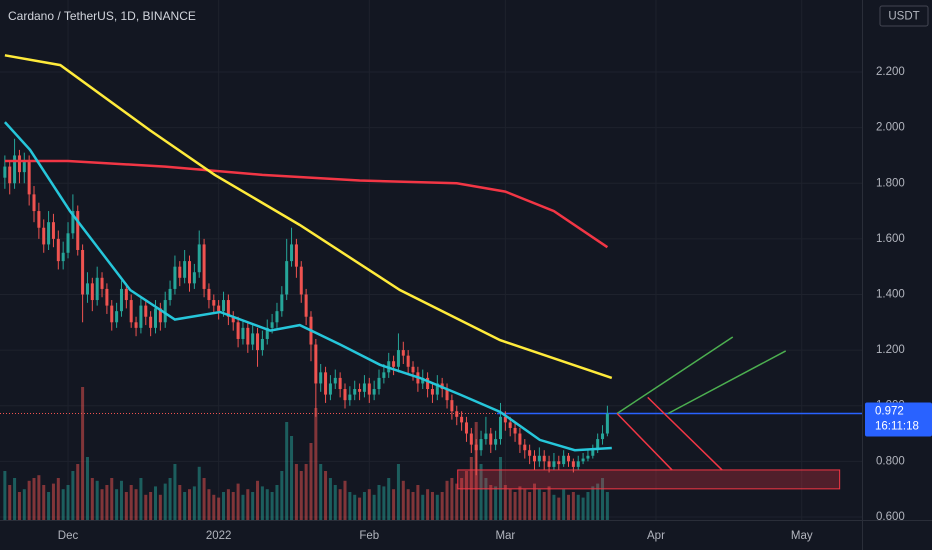 This screenshot has height=550, width=932. Describe the element at coordinates (890, 128) in the screenshot. I see `y-tick-label: 2.000` at that location.